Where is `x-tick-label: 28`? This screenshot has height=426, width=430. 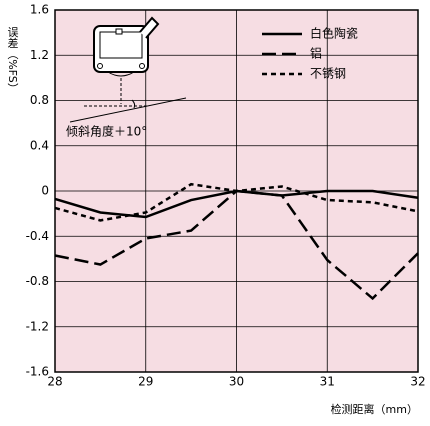 x-tick-label: 28 is located at coordinates (54, 382).